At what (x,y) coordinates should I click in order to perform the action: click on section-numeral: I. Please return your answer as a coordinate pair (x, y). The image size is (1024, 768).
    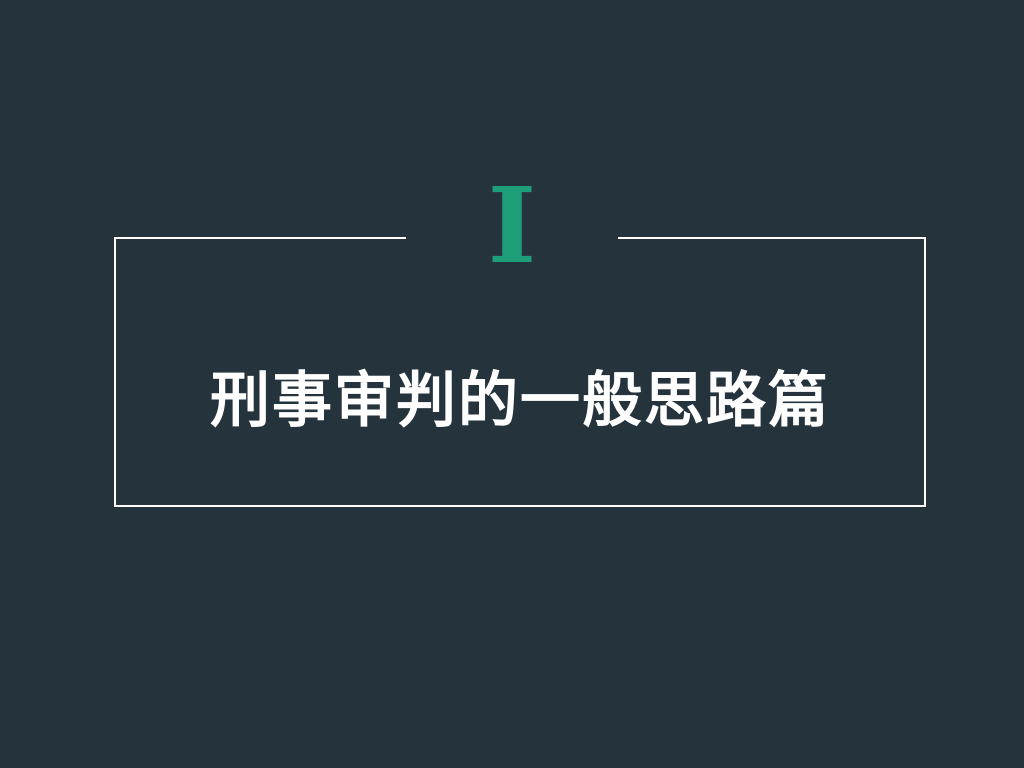
    Looking at the image, I should click on (512, 225).